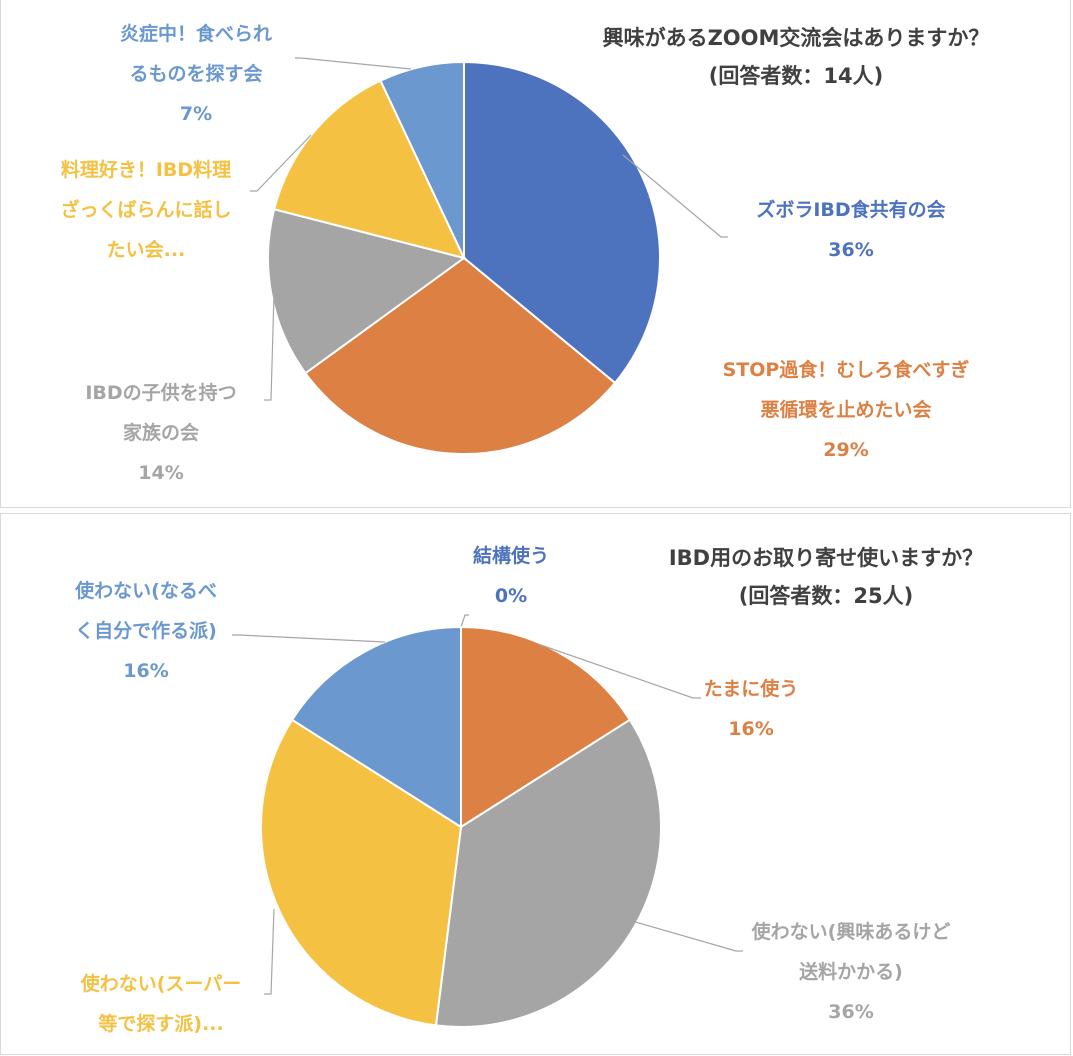 This screenshot has height=1056, width=1073. I want to click on data-label-category: 料理好き！IBD料理, so click(146, 170).